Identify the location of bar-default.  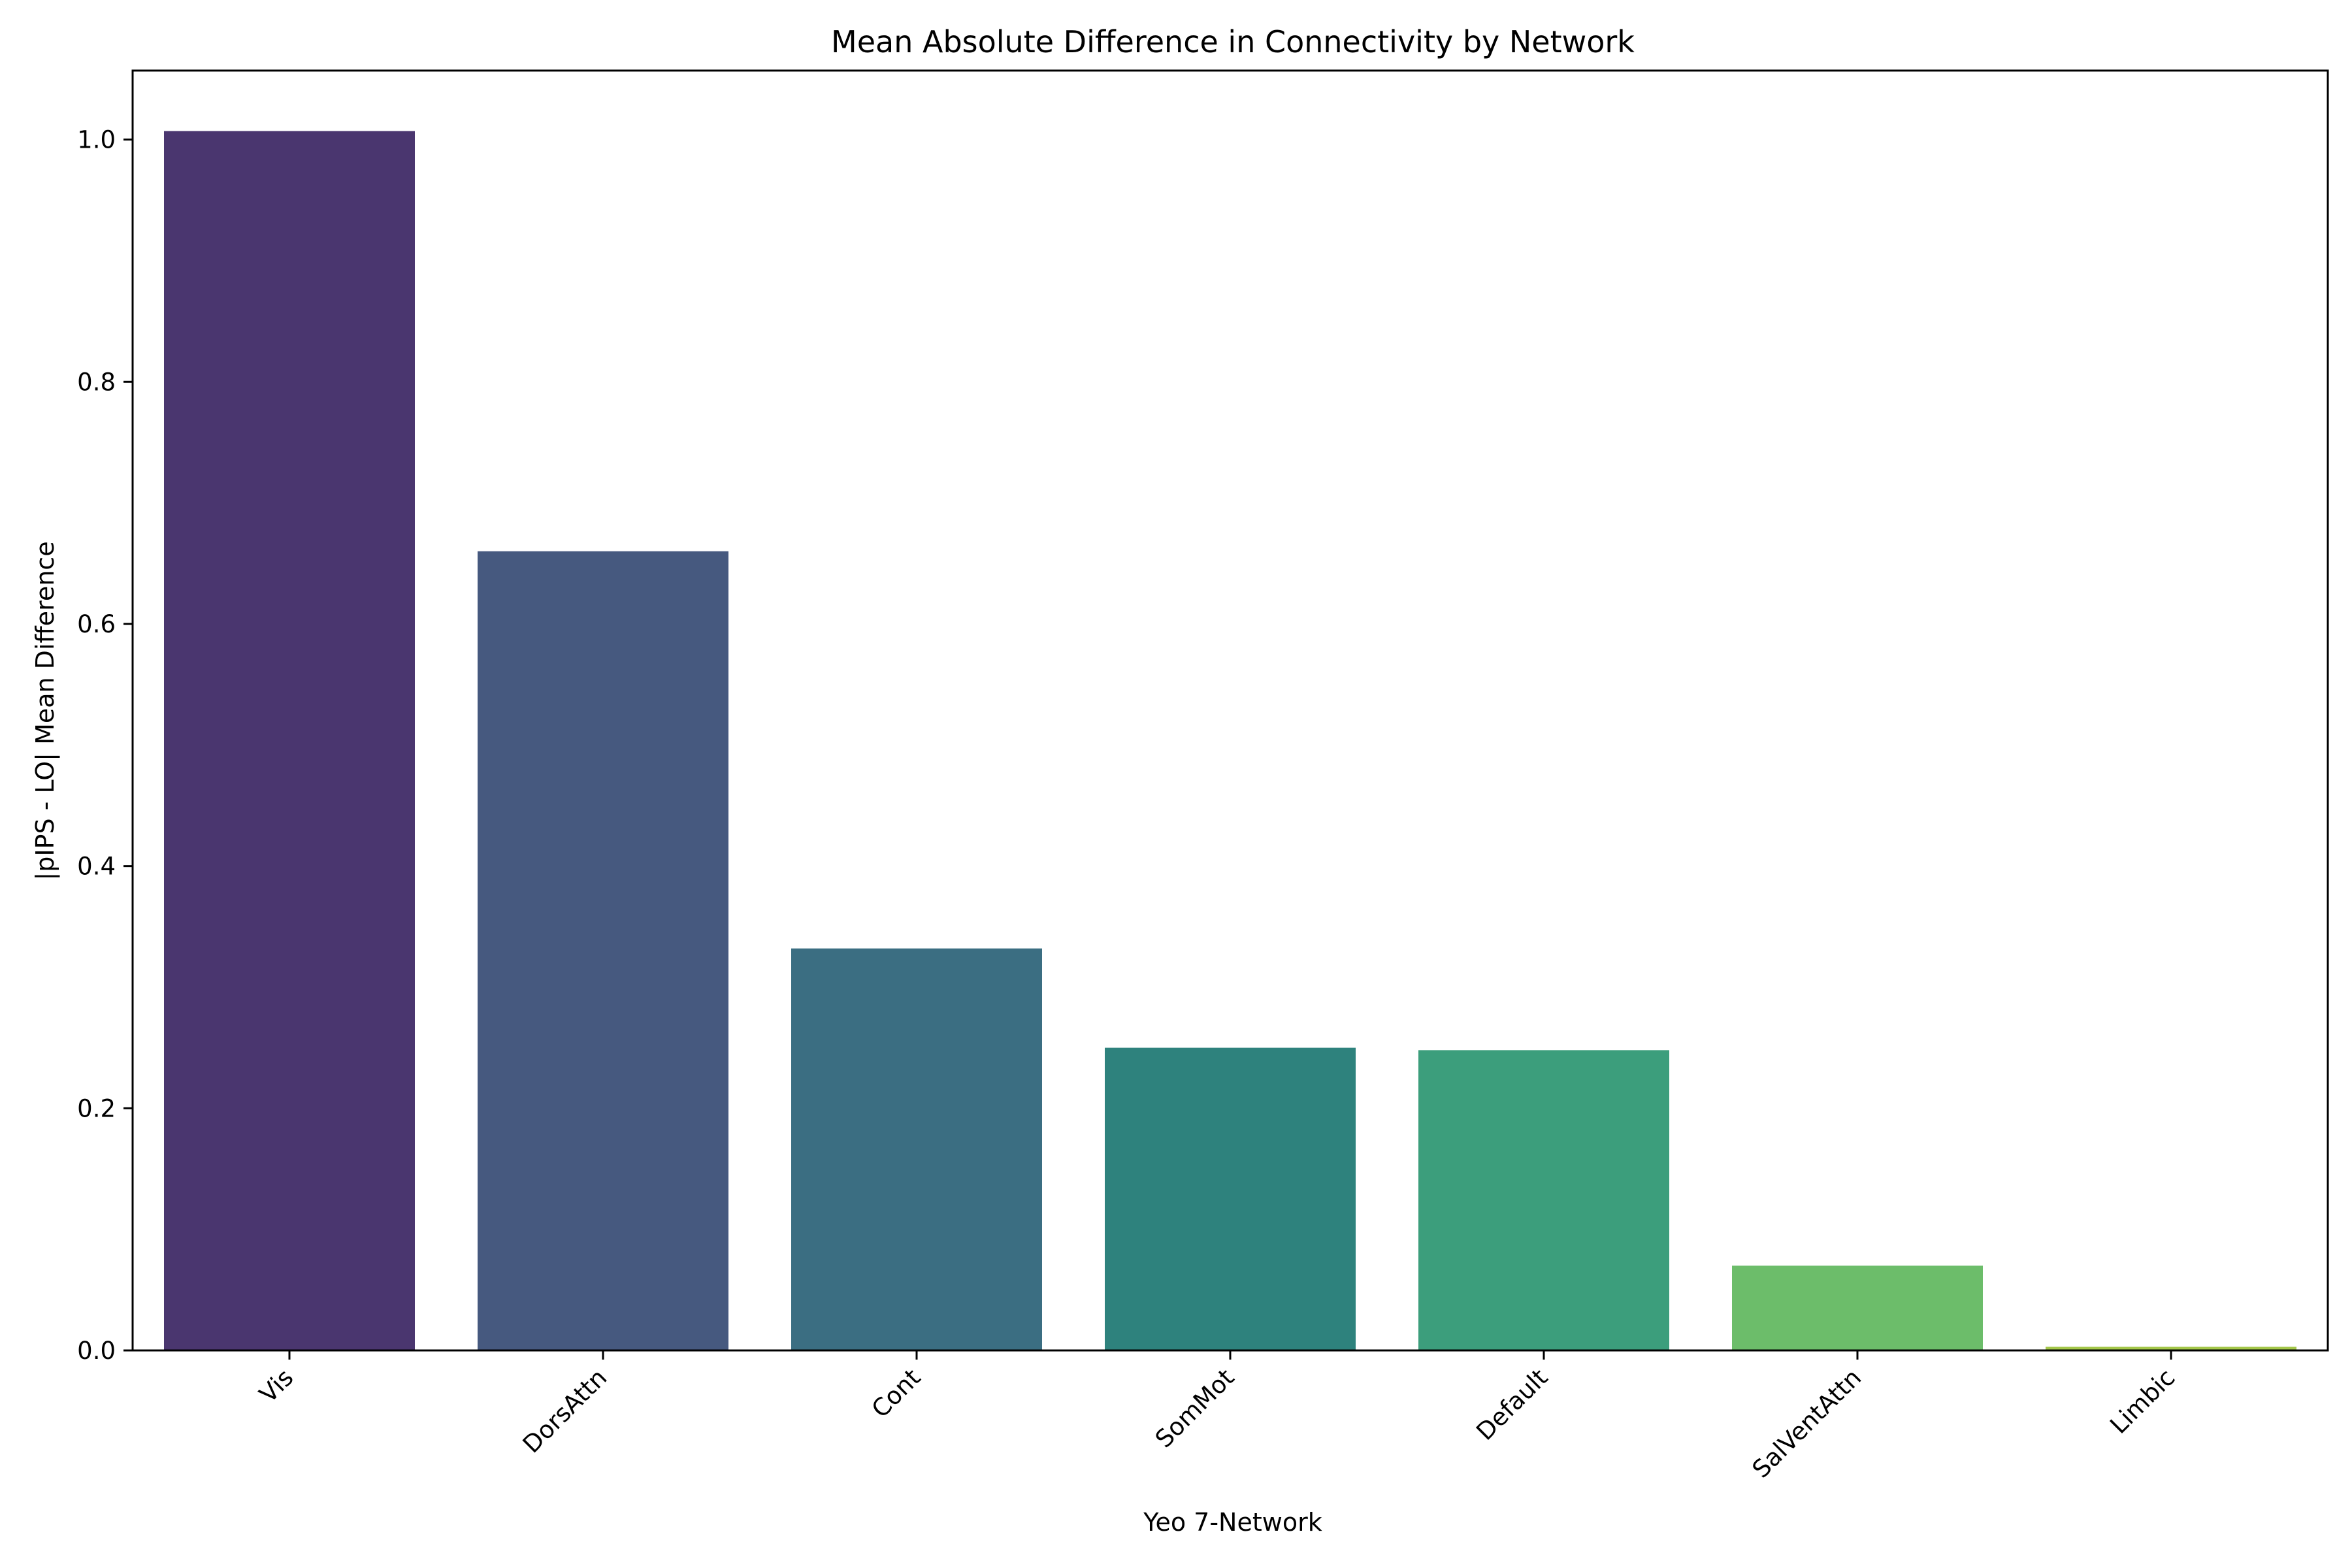
(1543, 1200).